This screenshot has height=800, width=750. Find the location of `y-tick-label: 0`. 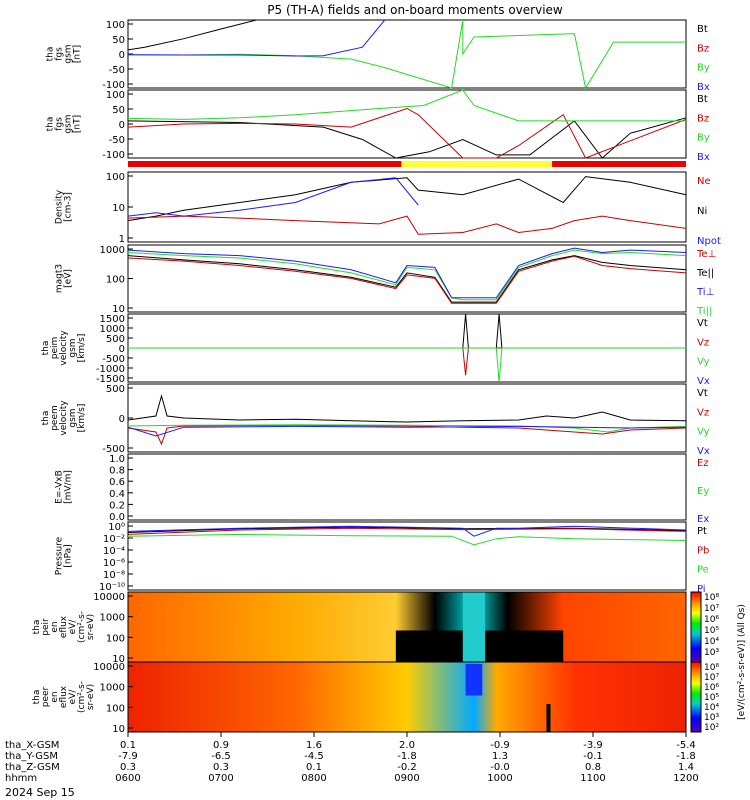

y-tick-label: 0 is located at coordinates (122, 419).